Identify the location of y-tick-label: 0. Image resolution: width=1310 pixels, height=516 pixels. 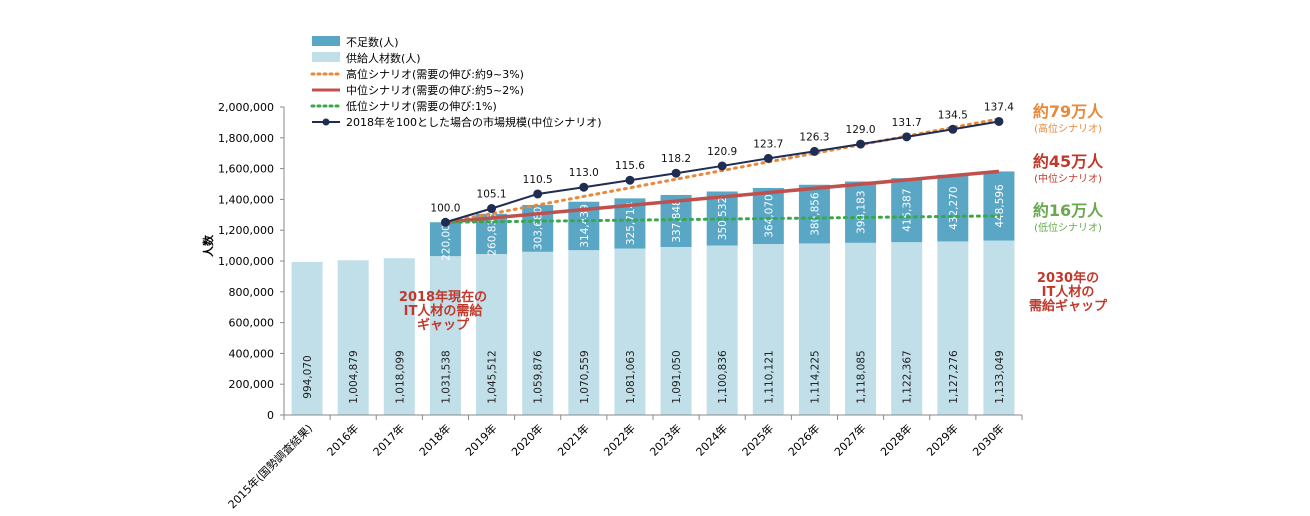
(270, 415).